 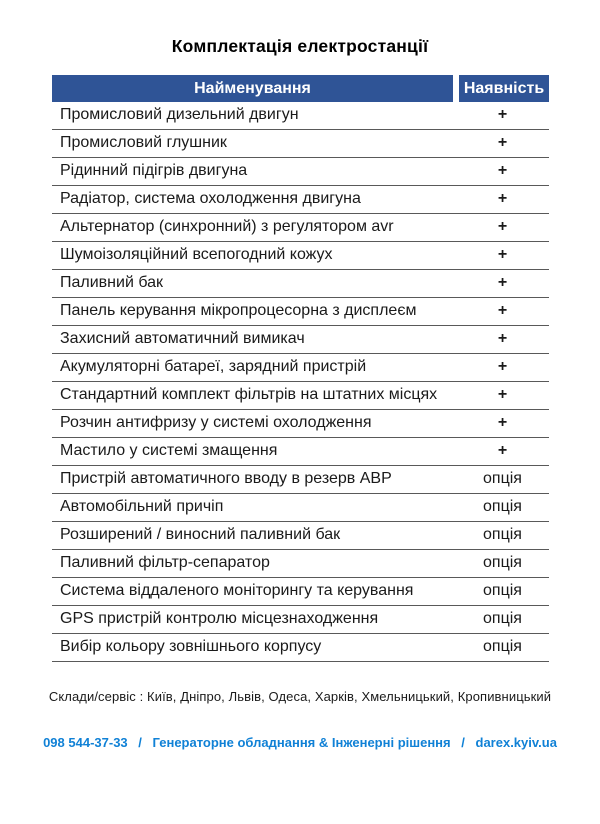 What do you see at coordinates (254, 199) in the screenshot?
I see `equipment-name: Радіатор, система охолодження двигуна` at bounding box center [254, 199].